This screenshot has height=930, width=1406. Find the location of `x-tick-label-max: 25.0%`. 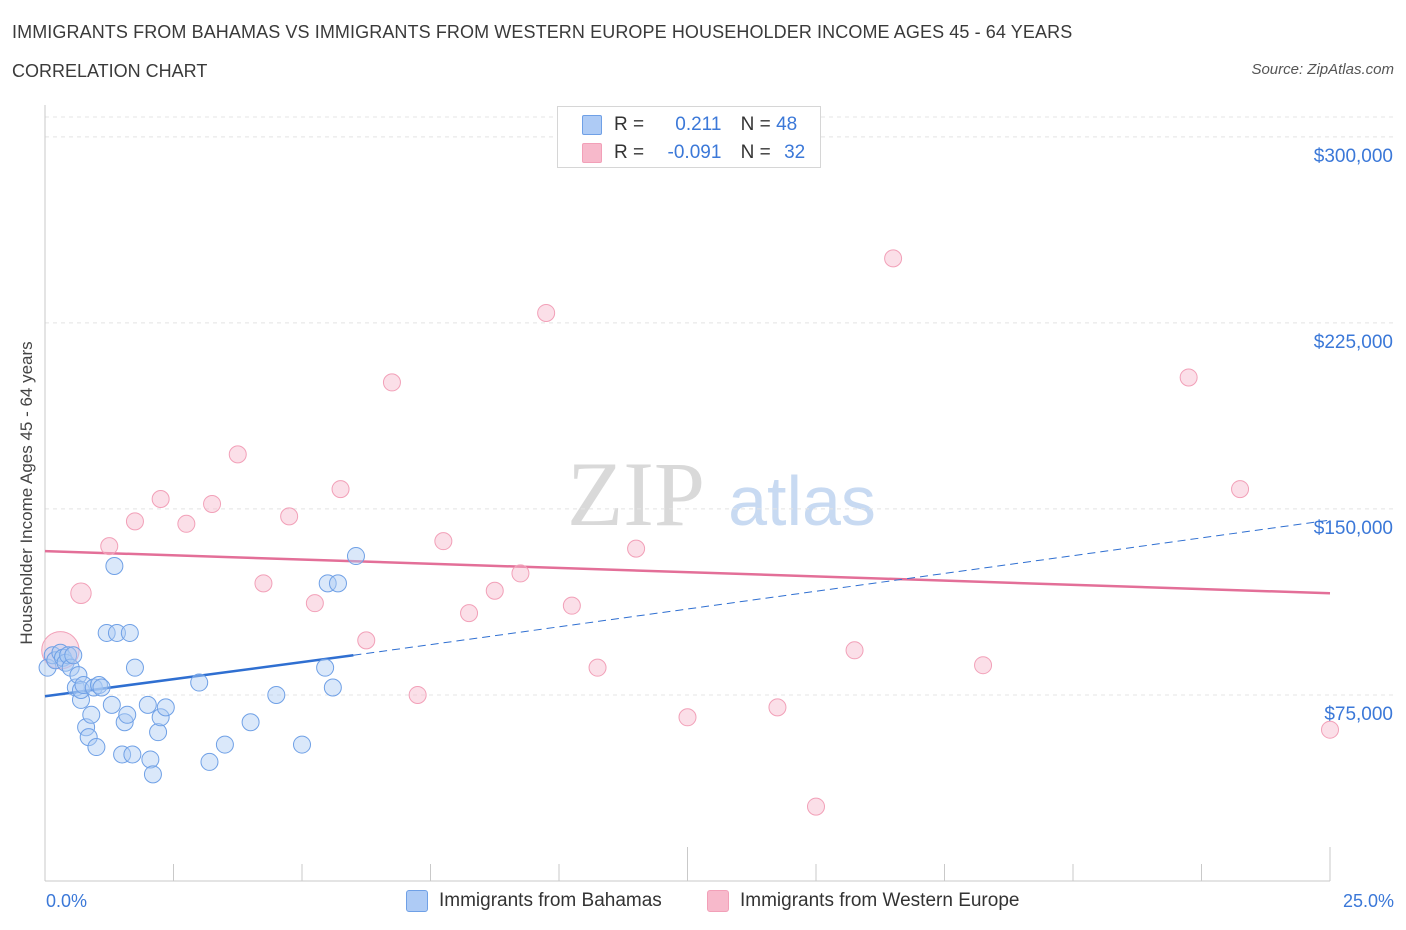

x-tick-label-max: 25.0% is located at coordinates (1368, 901).